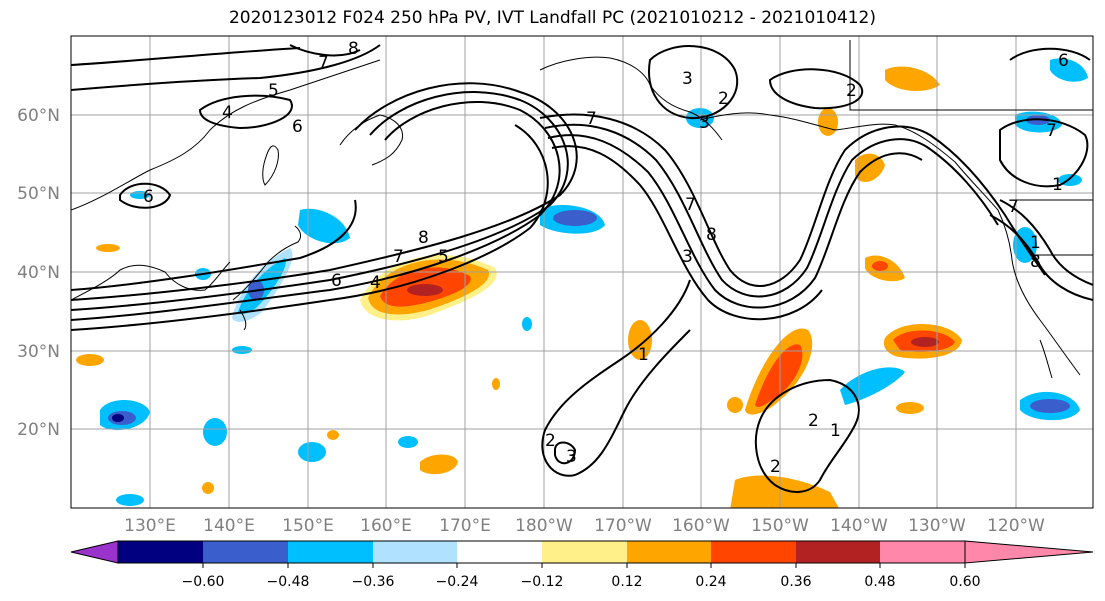  What do you see at coordinates (1016, 526) in the screenshot?
I see `lon-label: 120°W` at bounding box center [1016, 526].